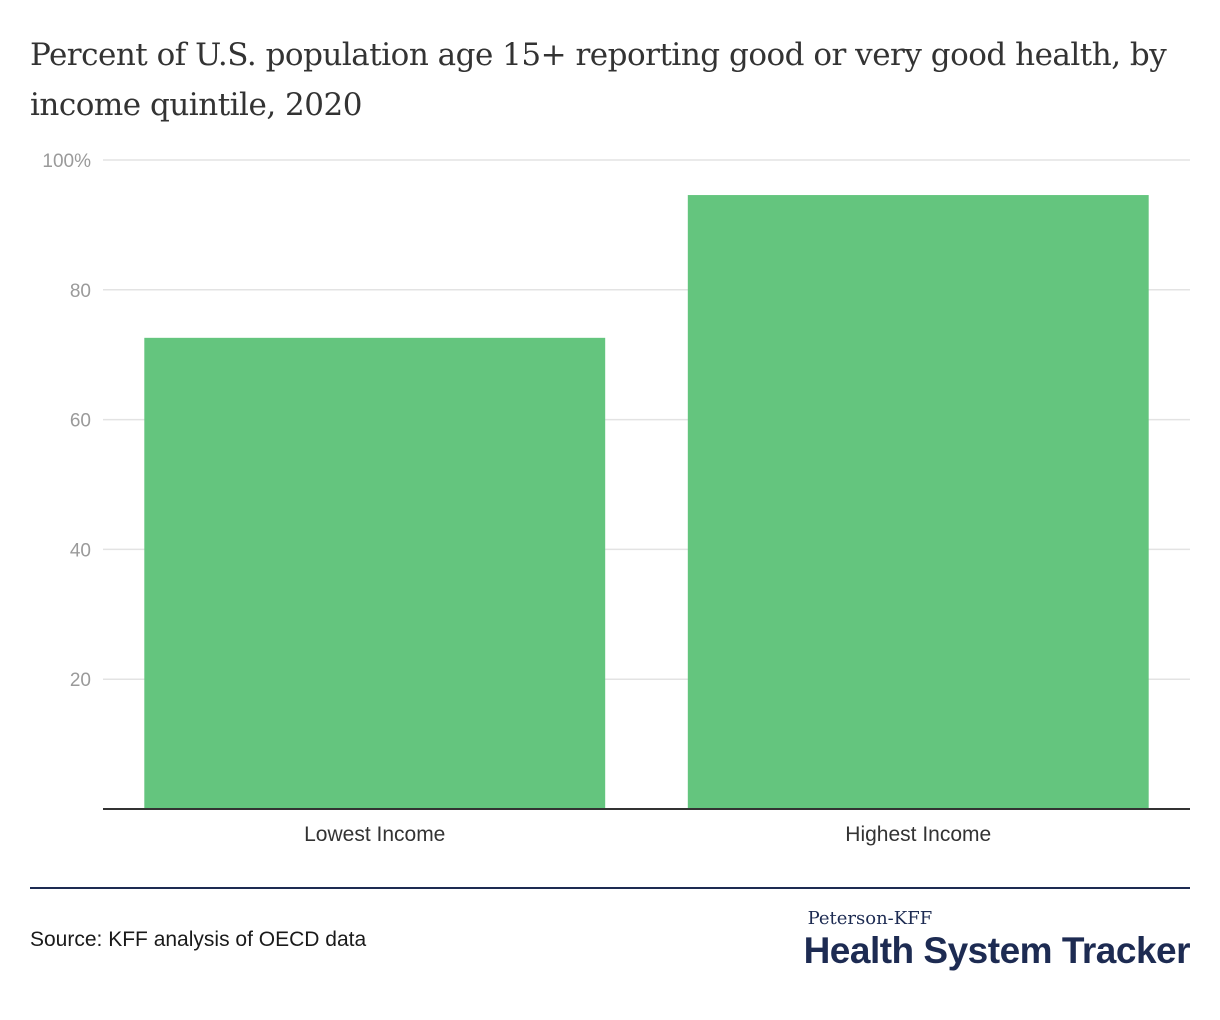 This screenshot has width=1220, height=1020. I want to click on logo-subtitle: Peterson-KFF, so click(870, 918).